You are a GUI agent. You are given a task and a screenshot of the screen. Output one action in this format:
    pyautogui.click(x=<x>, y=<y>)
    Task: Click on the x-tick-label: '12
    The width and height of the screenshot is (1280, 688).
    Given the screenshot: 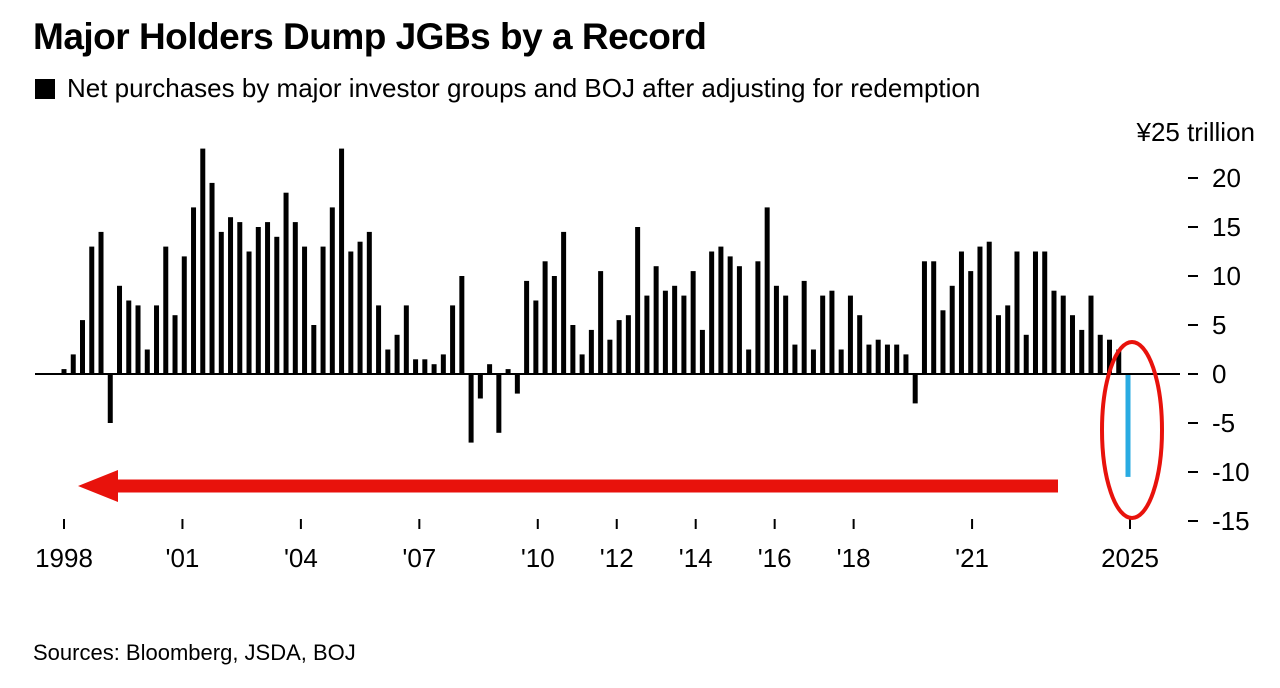 What is the action you would take?
    pyautogui.click(x=617, y=558)
    